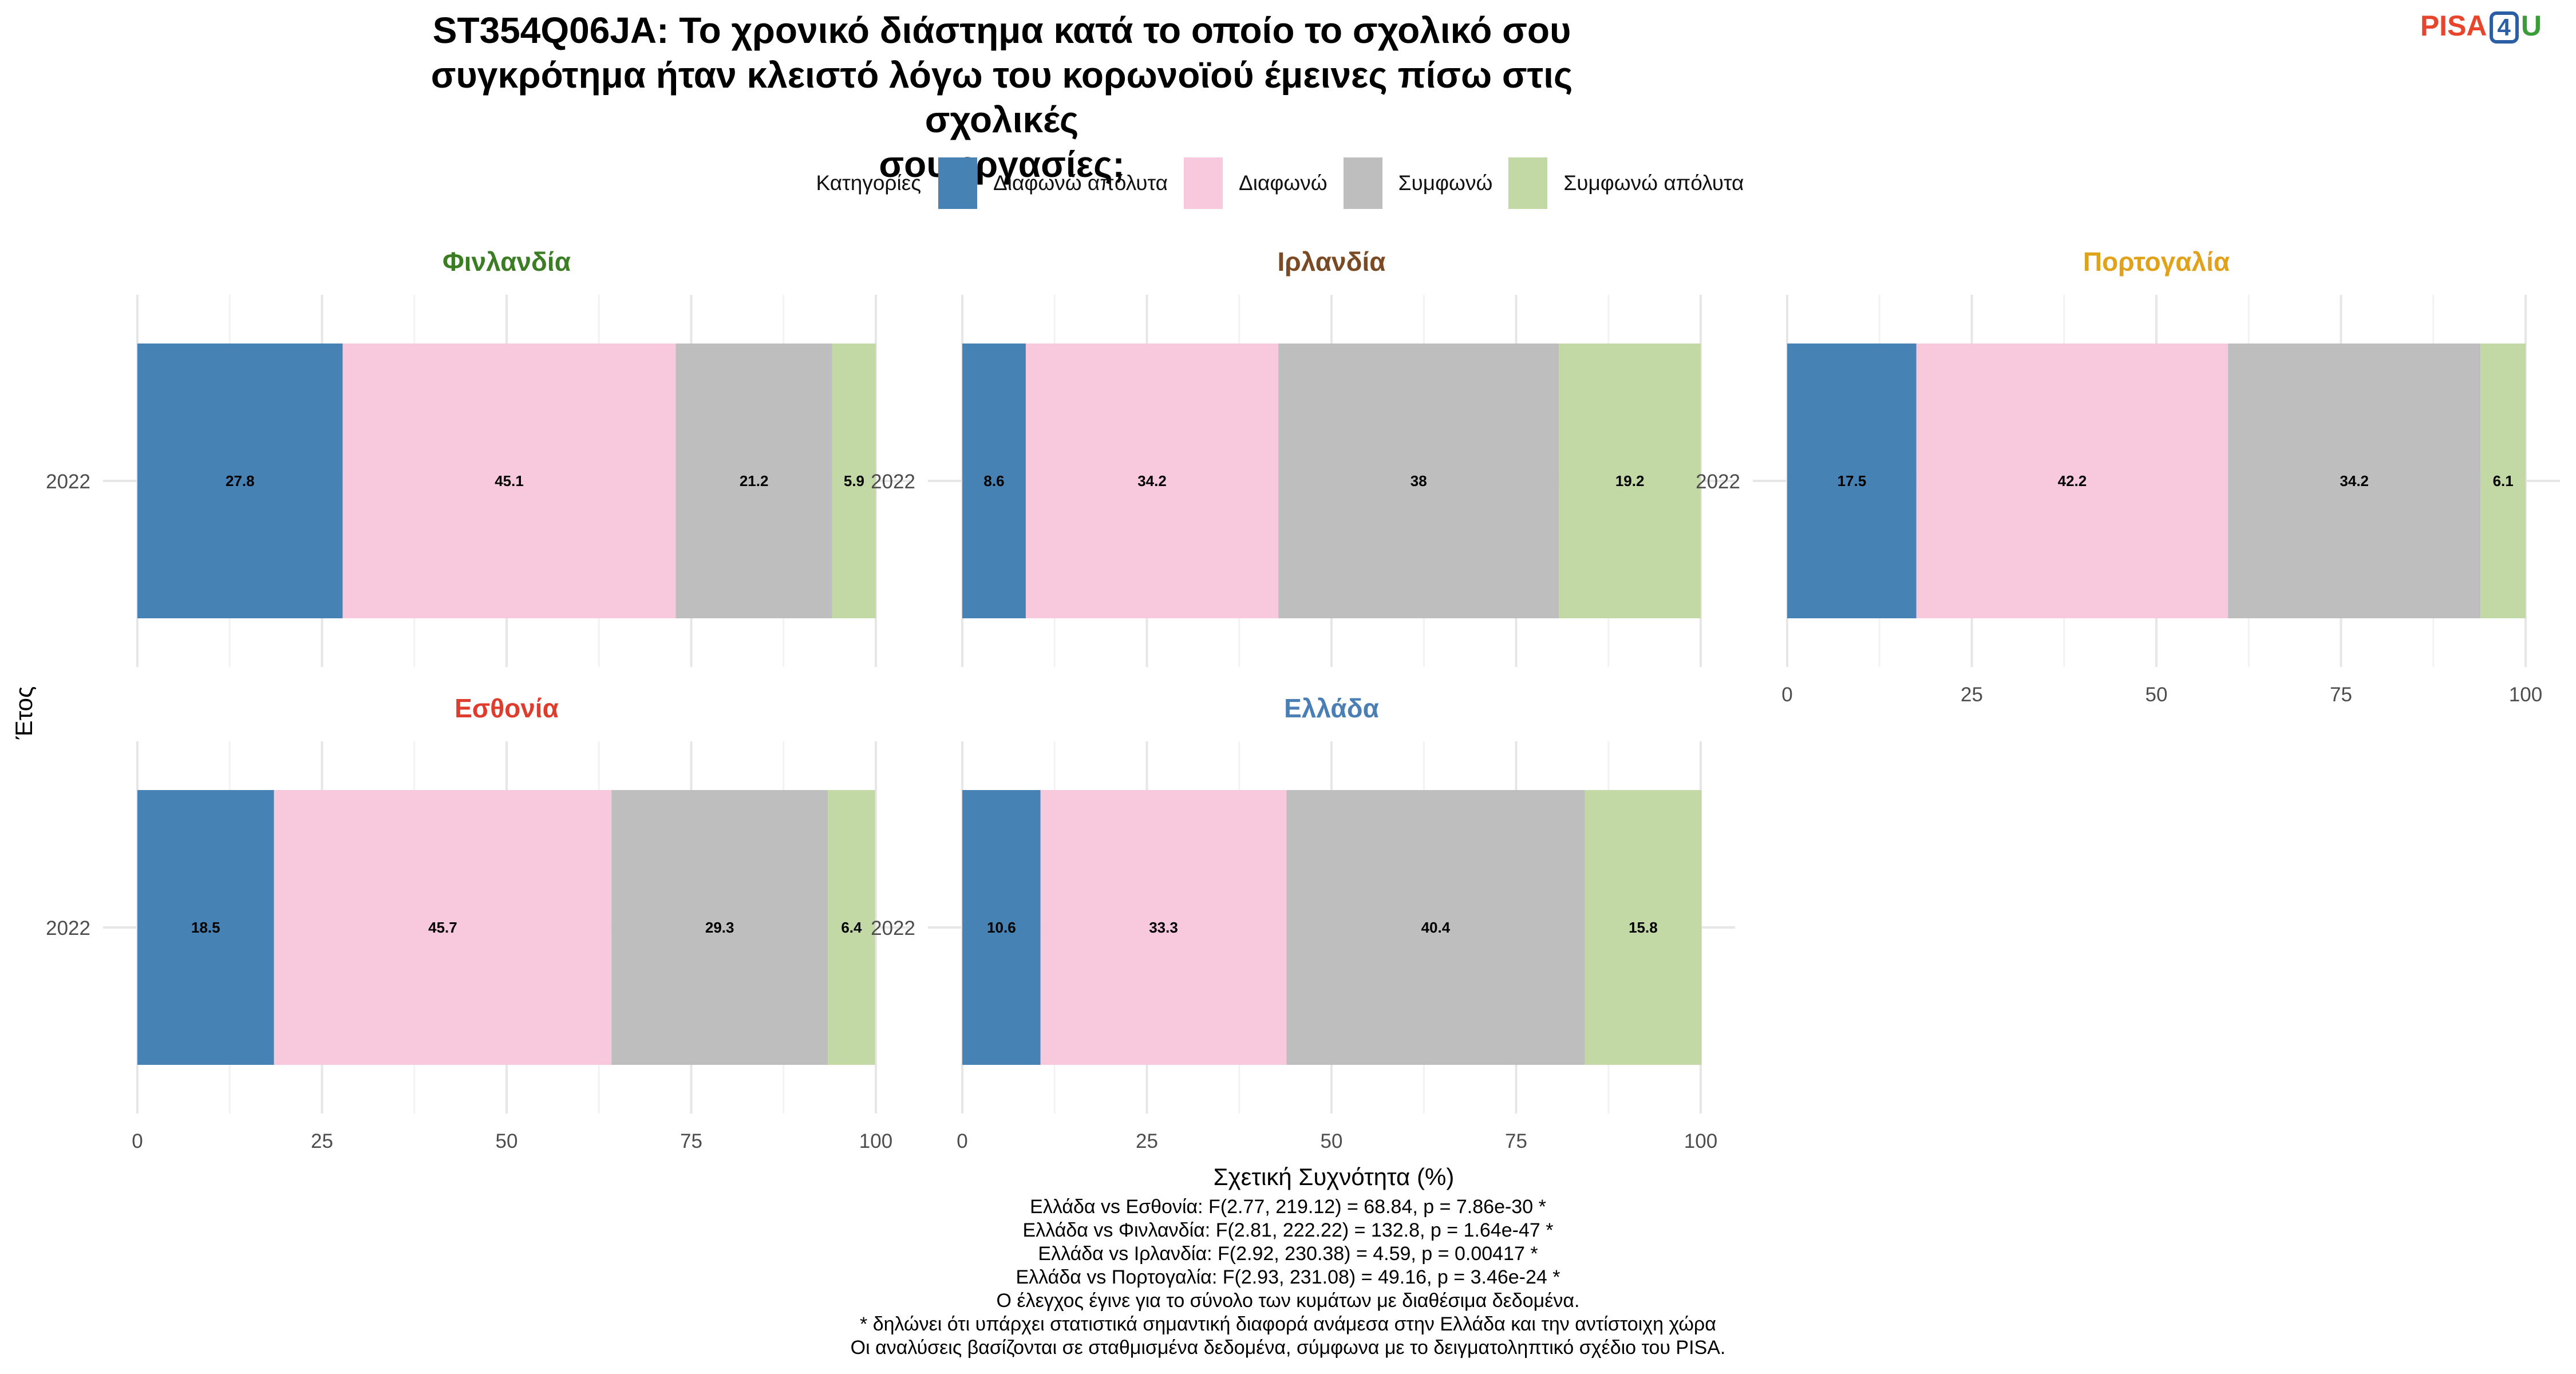 This screenshot has width=2576, height=1374. Describe the element at coordinates (506, 262) in the screenshot. I see `panel-title: Φινλανδία` at that location.